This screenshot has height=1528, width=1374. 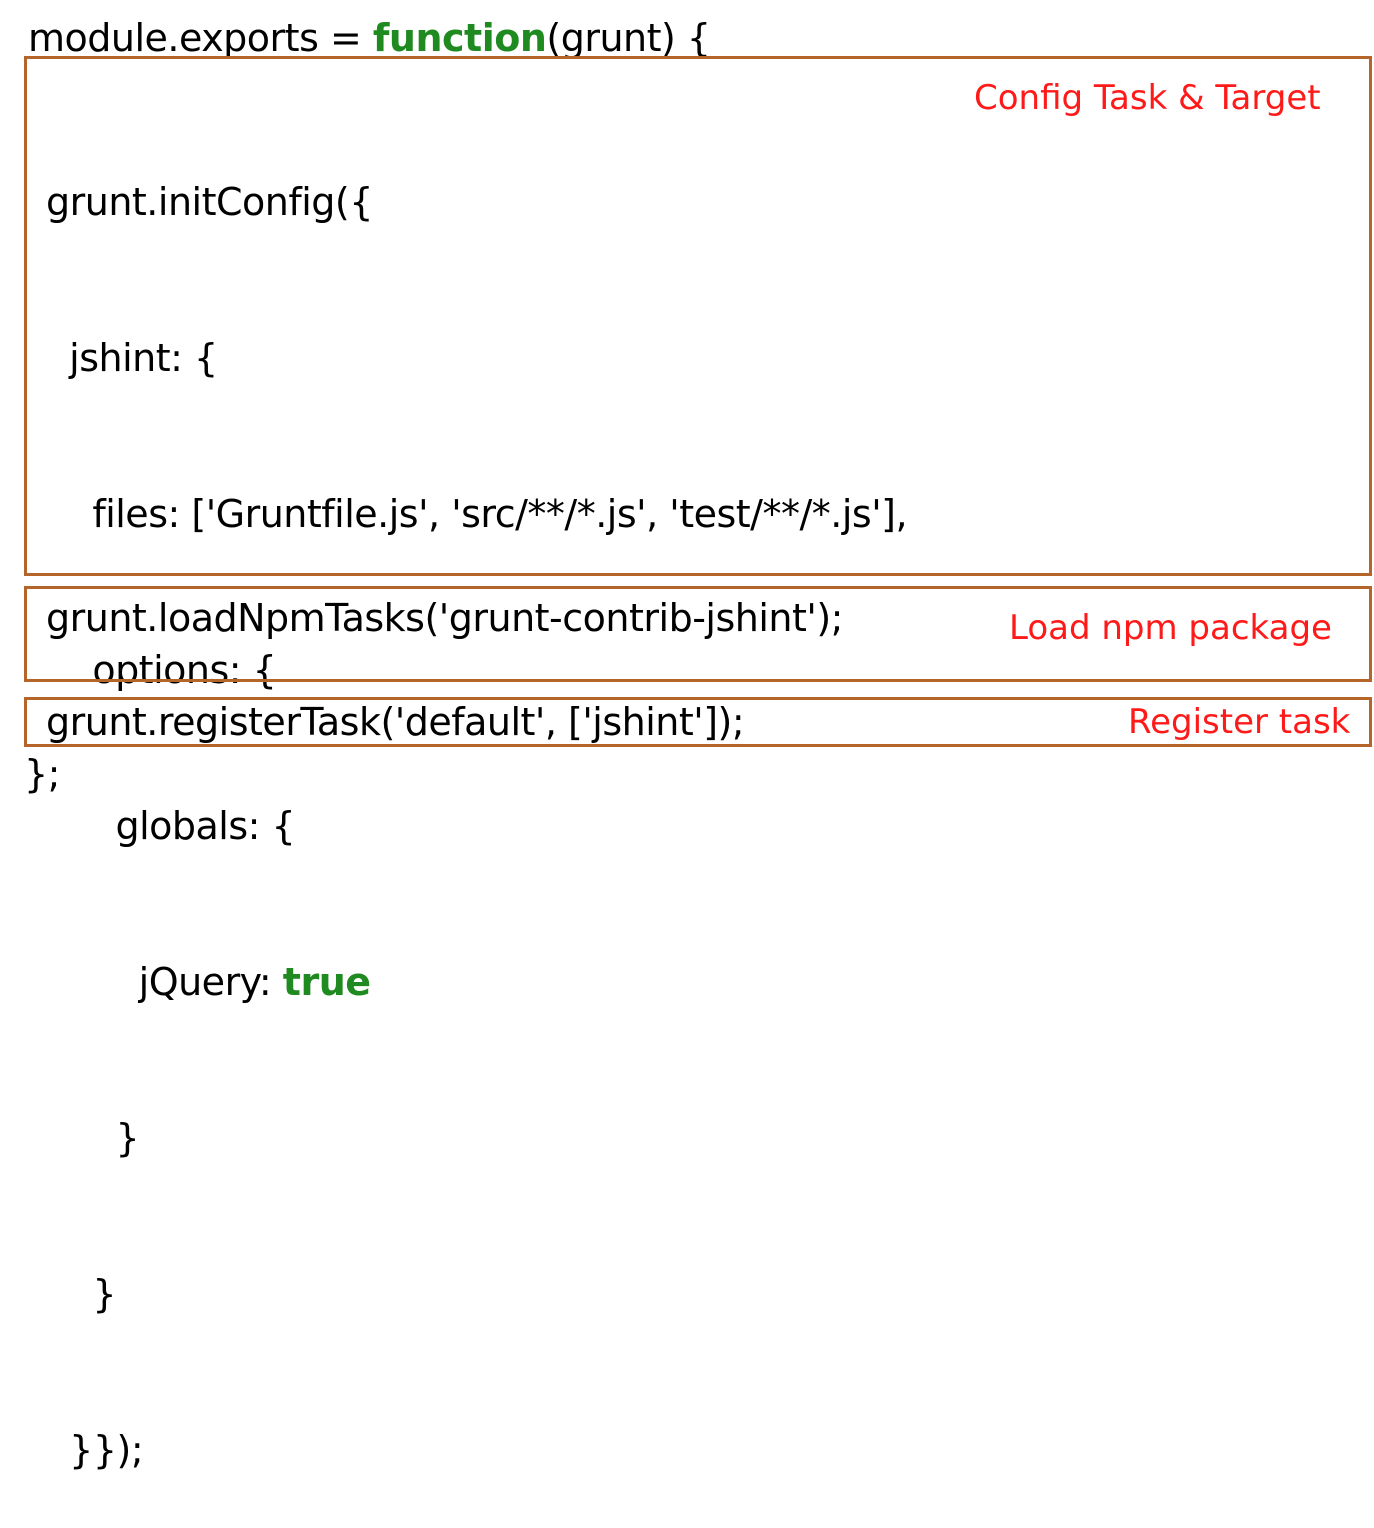 I want to click on code-line-initconfig: grunt.initConfig({, so click(x=209, y=202).